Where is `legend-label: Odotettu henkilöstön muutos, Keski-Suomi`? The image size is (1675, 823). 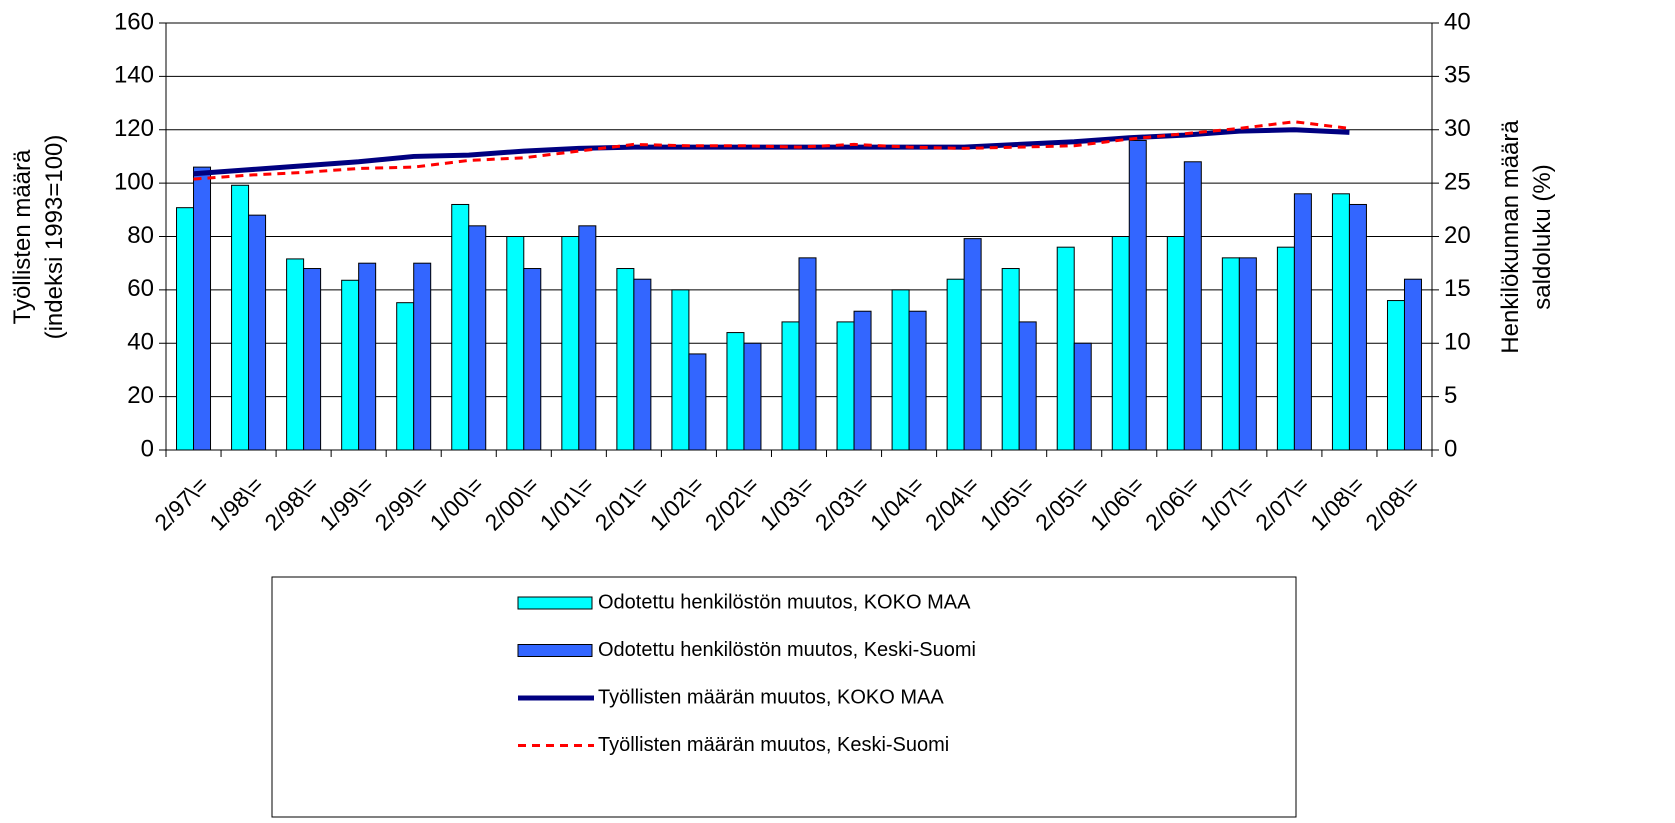
legend-label: Odotettu henkilöstön muutos, Keski-Suomi is located at coordinates (787, 650).